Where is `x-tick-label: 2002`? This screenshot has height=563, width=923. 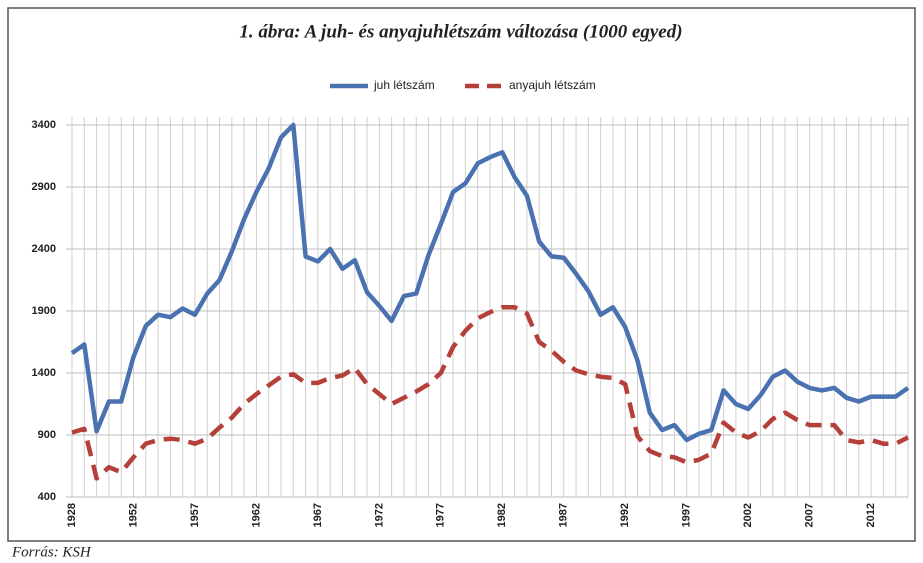
x-tick-label: 2002 is located at coordinates (748, 515).